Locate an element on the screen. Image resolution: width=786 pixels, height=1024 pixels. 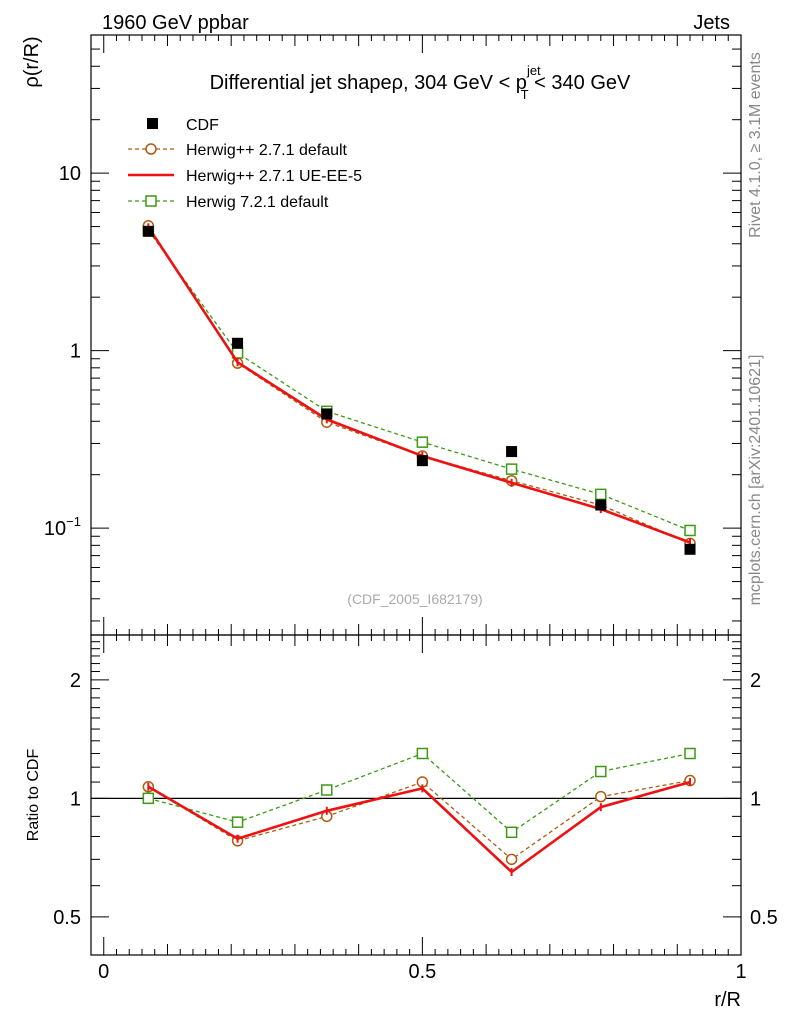
mcplots-credit-label: mcplots.cern.ch [arXiv:2401.10621] is located at coordinates (755, 480).